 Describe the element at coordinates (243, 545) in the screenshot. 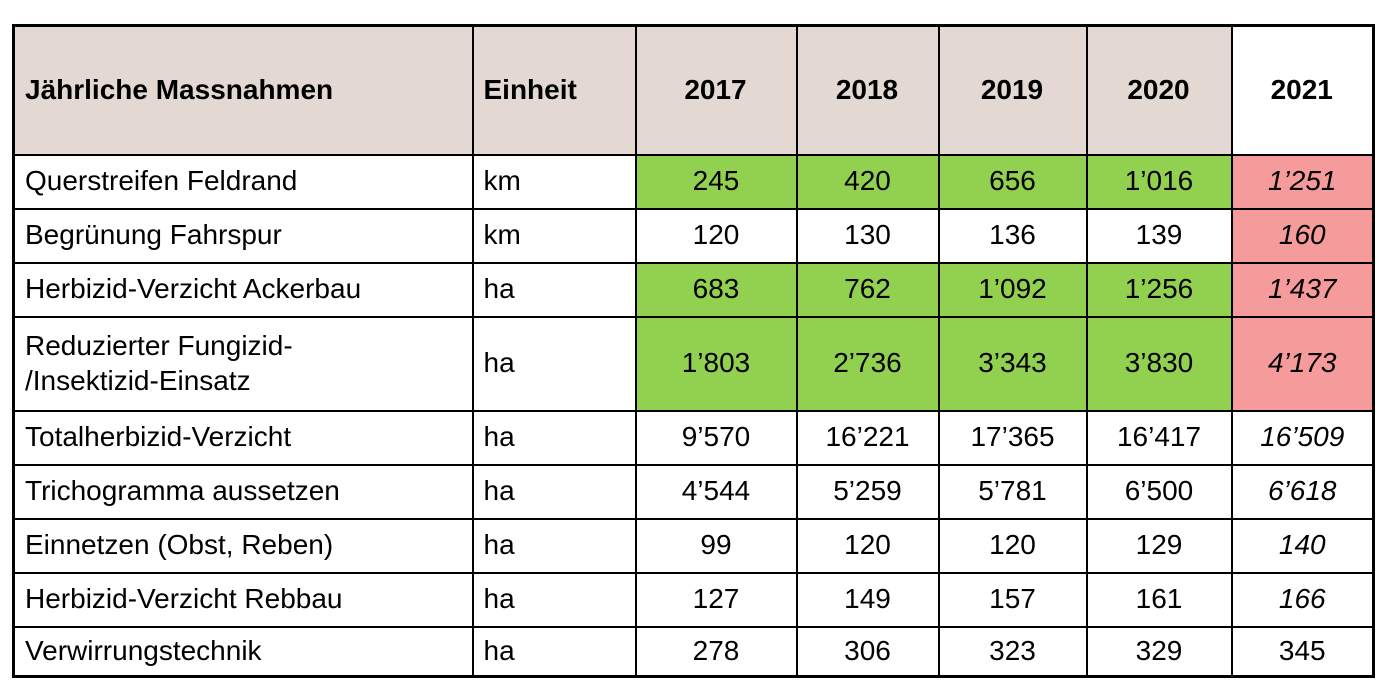

I see `row-label: Einnetzen (Obst, Reben)` at that location.